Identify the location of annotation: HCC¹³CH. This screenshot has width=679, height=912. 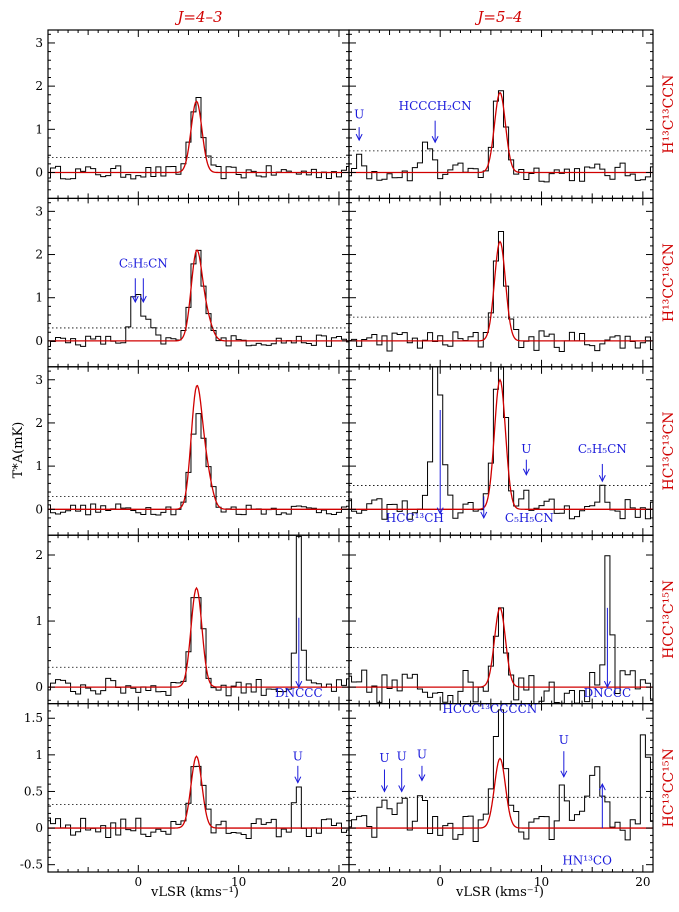
(415, 467).